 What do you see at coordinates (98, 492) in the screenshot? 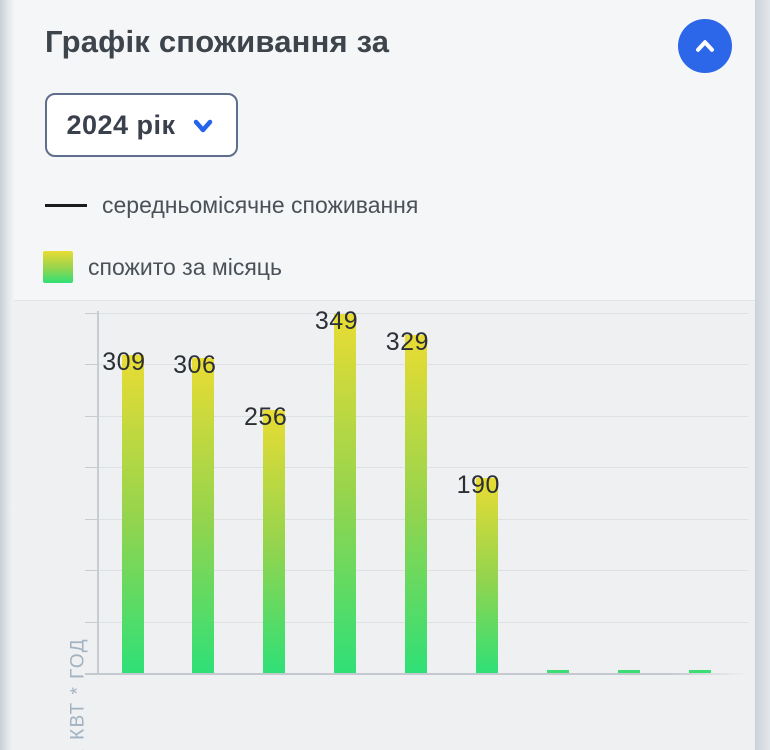
I see `y-axis-line` at bounding box center [98, 492].